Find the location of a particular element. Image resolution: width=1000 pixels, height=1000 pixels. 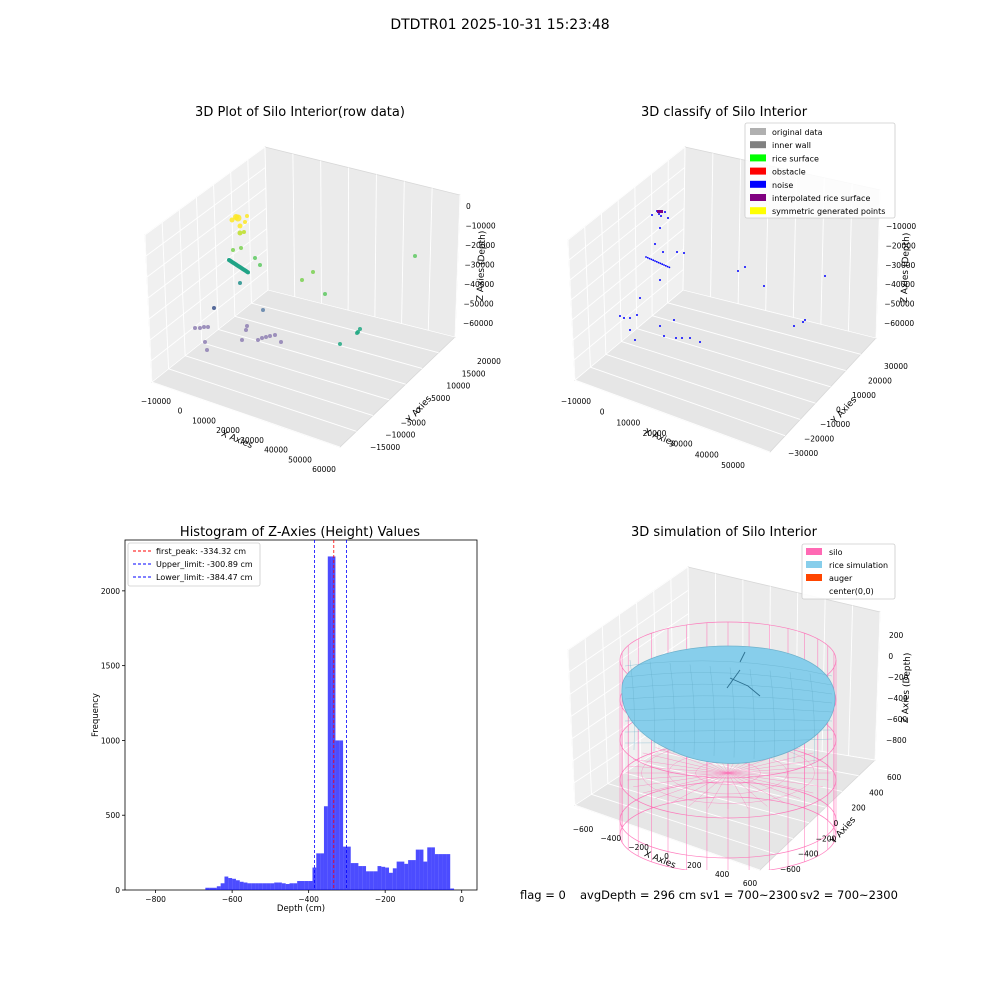

legend-label: interpolated rice surface is located at coordinates (821, 198).